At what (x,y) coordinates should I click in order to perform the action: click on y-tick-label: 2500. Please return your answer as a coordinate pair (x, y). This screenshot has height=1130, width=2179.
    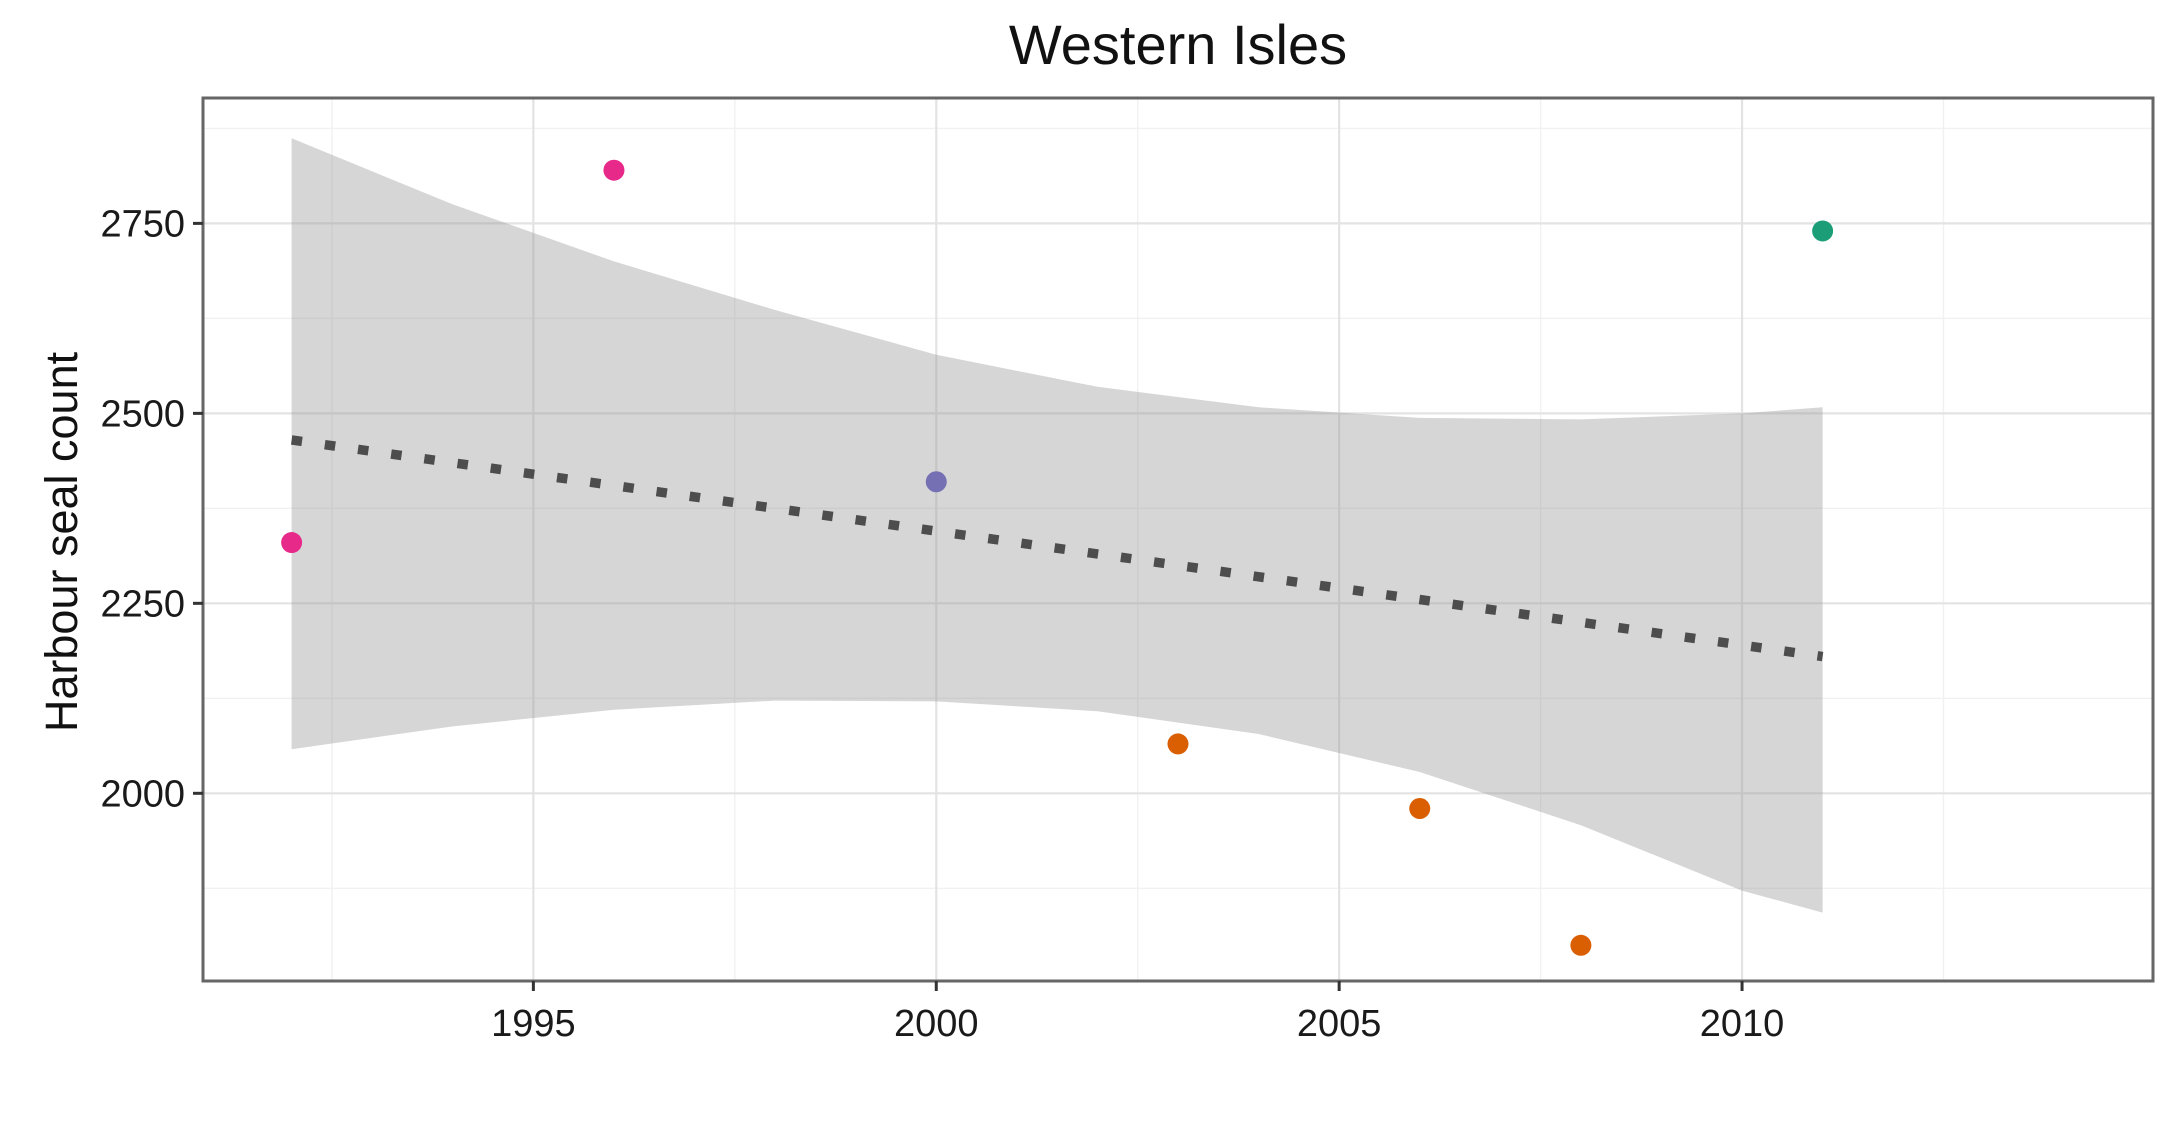
    Looking at the image, I should click on (142, 414).